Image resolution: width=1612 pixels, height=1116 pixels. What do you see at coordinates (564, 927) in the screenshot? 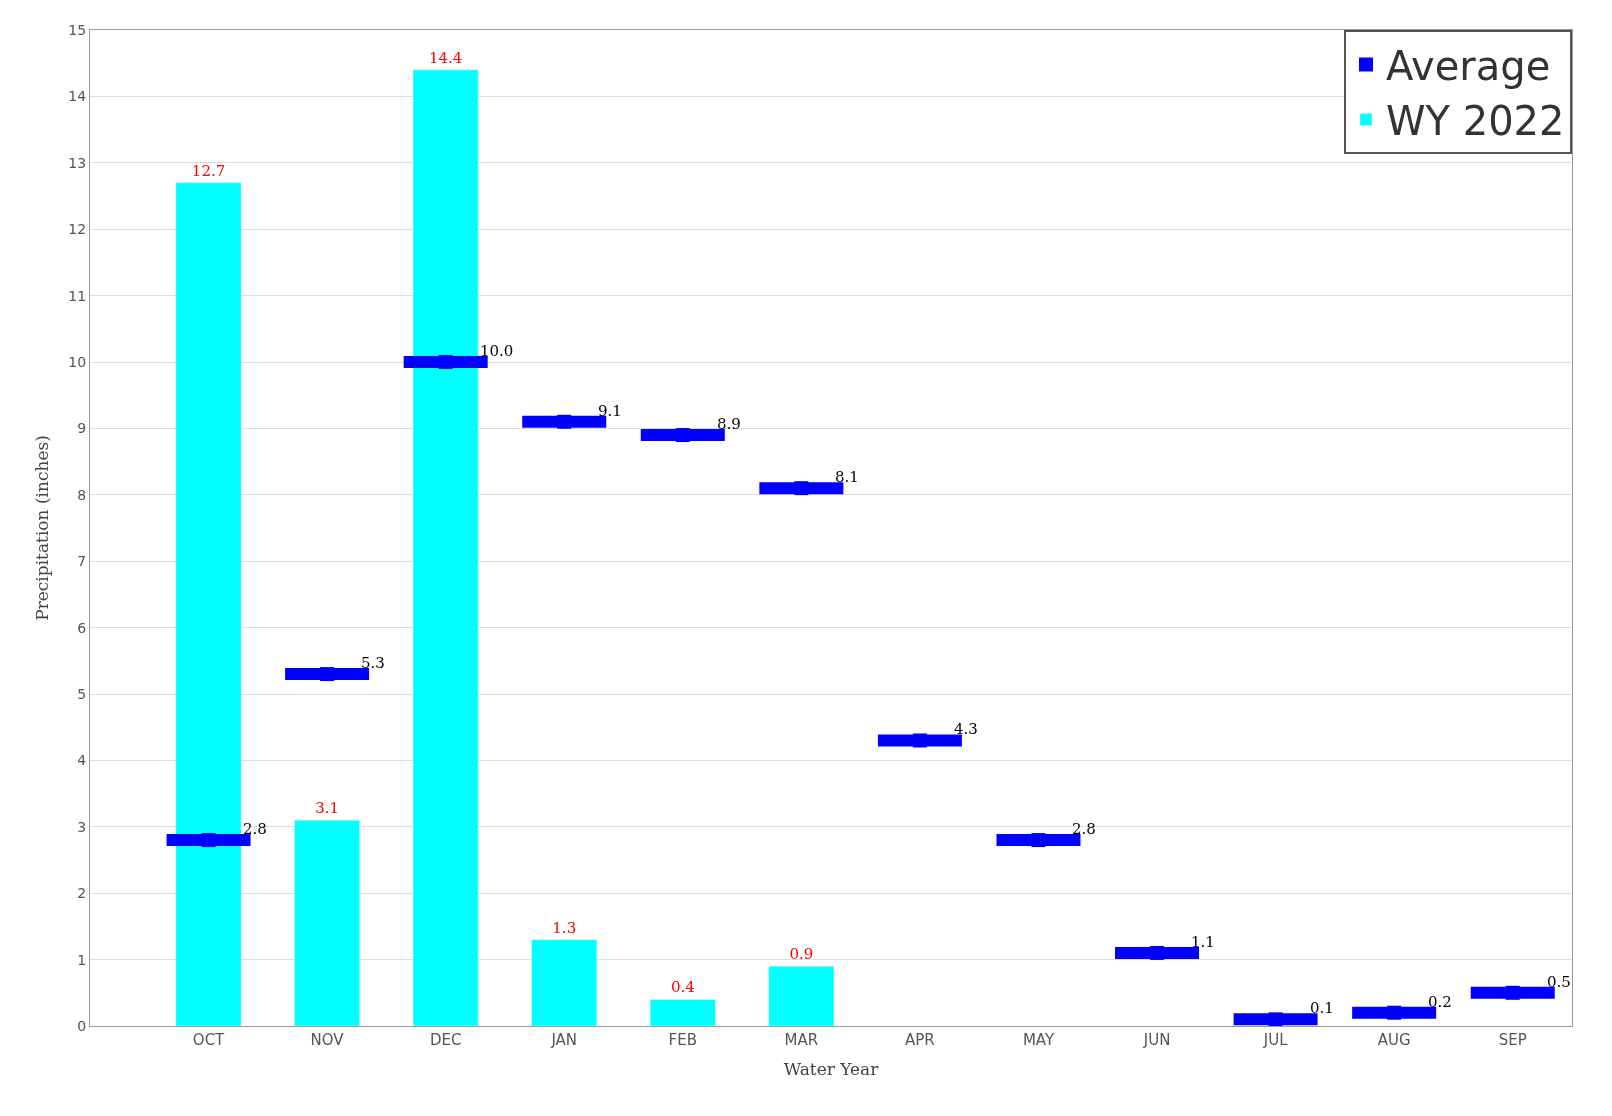
I see `data-label: 1.3` at bounding box center [564, 927].